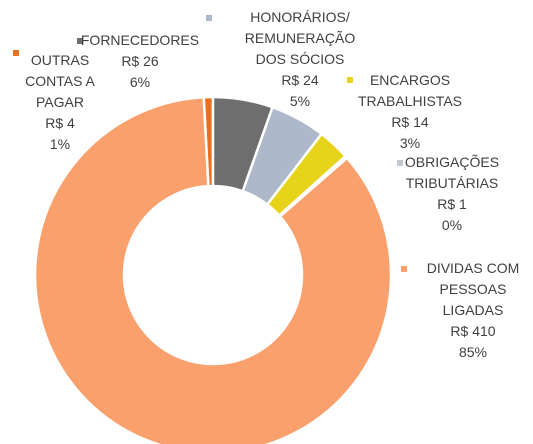  What do you see at coordinates (60, 144) in the screenshot?
I see `percent-label: 1%` at bounding box center [60, 144].